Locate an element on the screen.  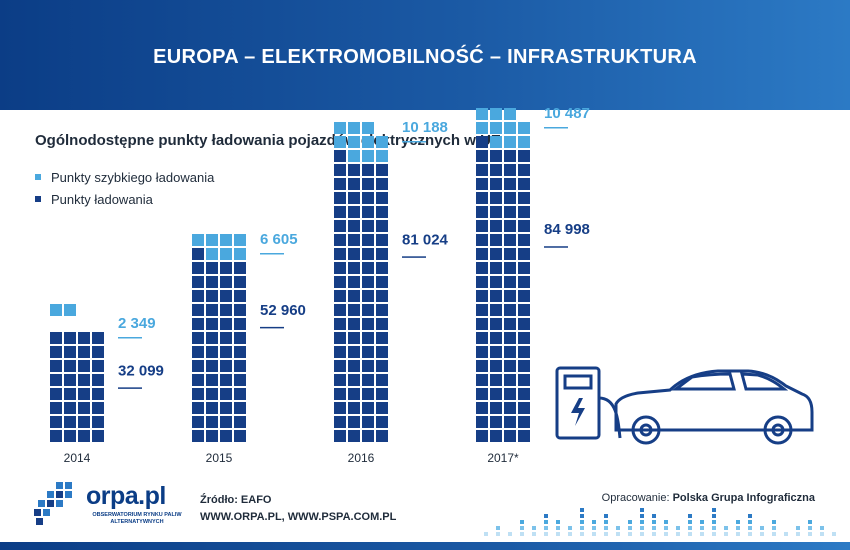
footer-credit: Opracowanie: Polska Grupa Infograficzna is located at coordinates (708, 498).